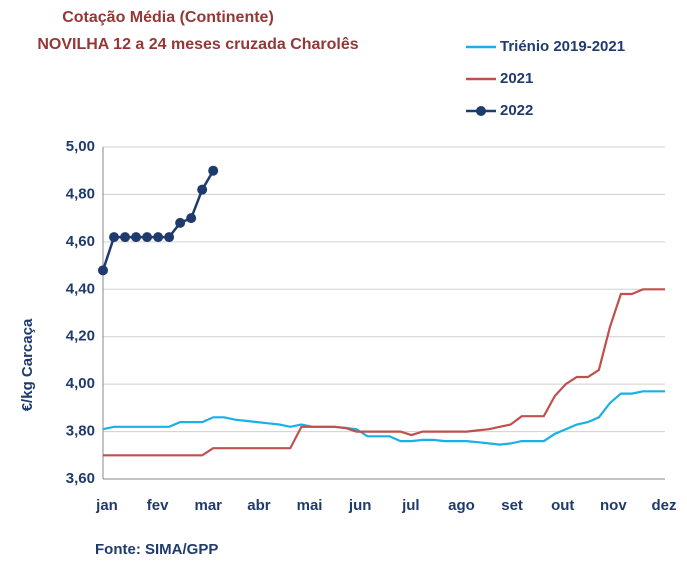 The height and width of the screenshot is (564, 687). I want to click on x-tick-label: set, so click(512, 505).